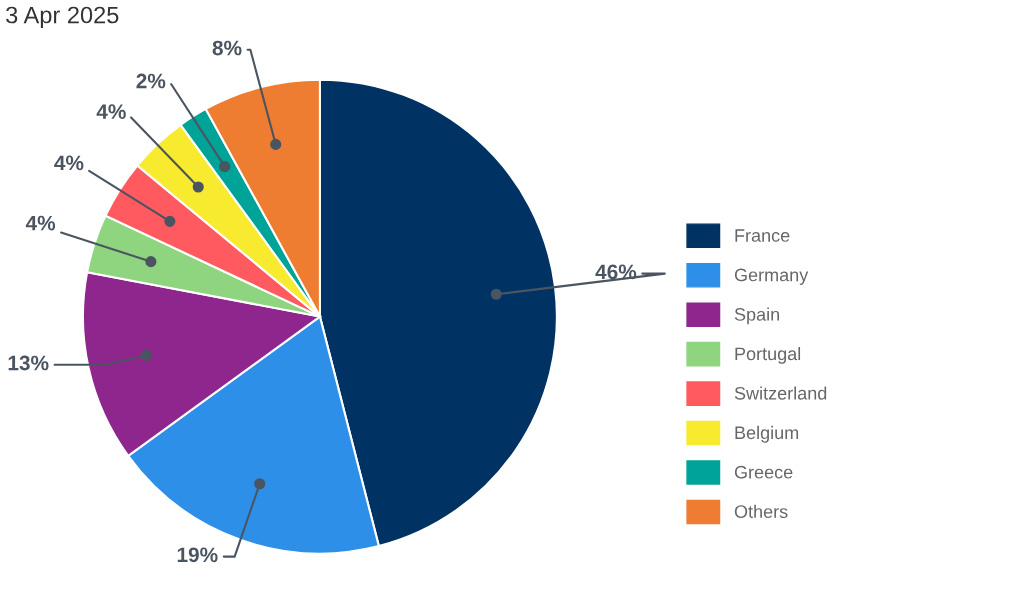  What do you see at coordinates (761, 511) in the screenshot?
I see `legend-label: Others` at bounding box center [761, 511].